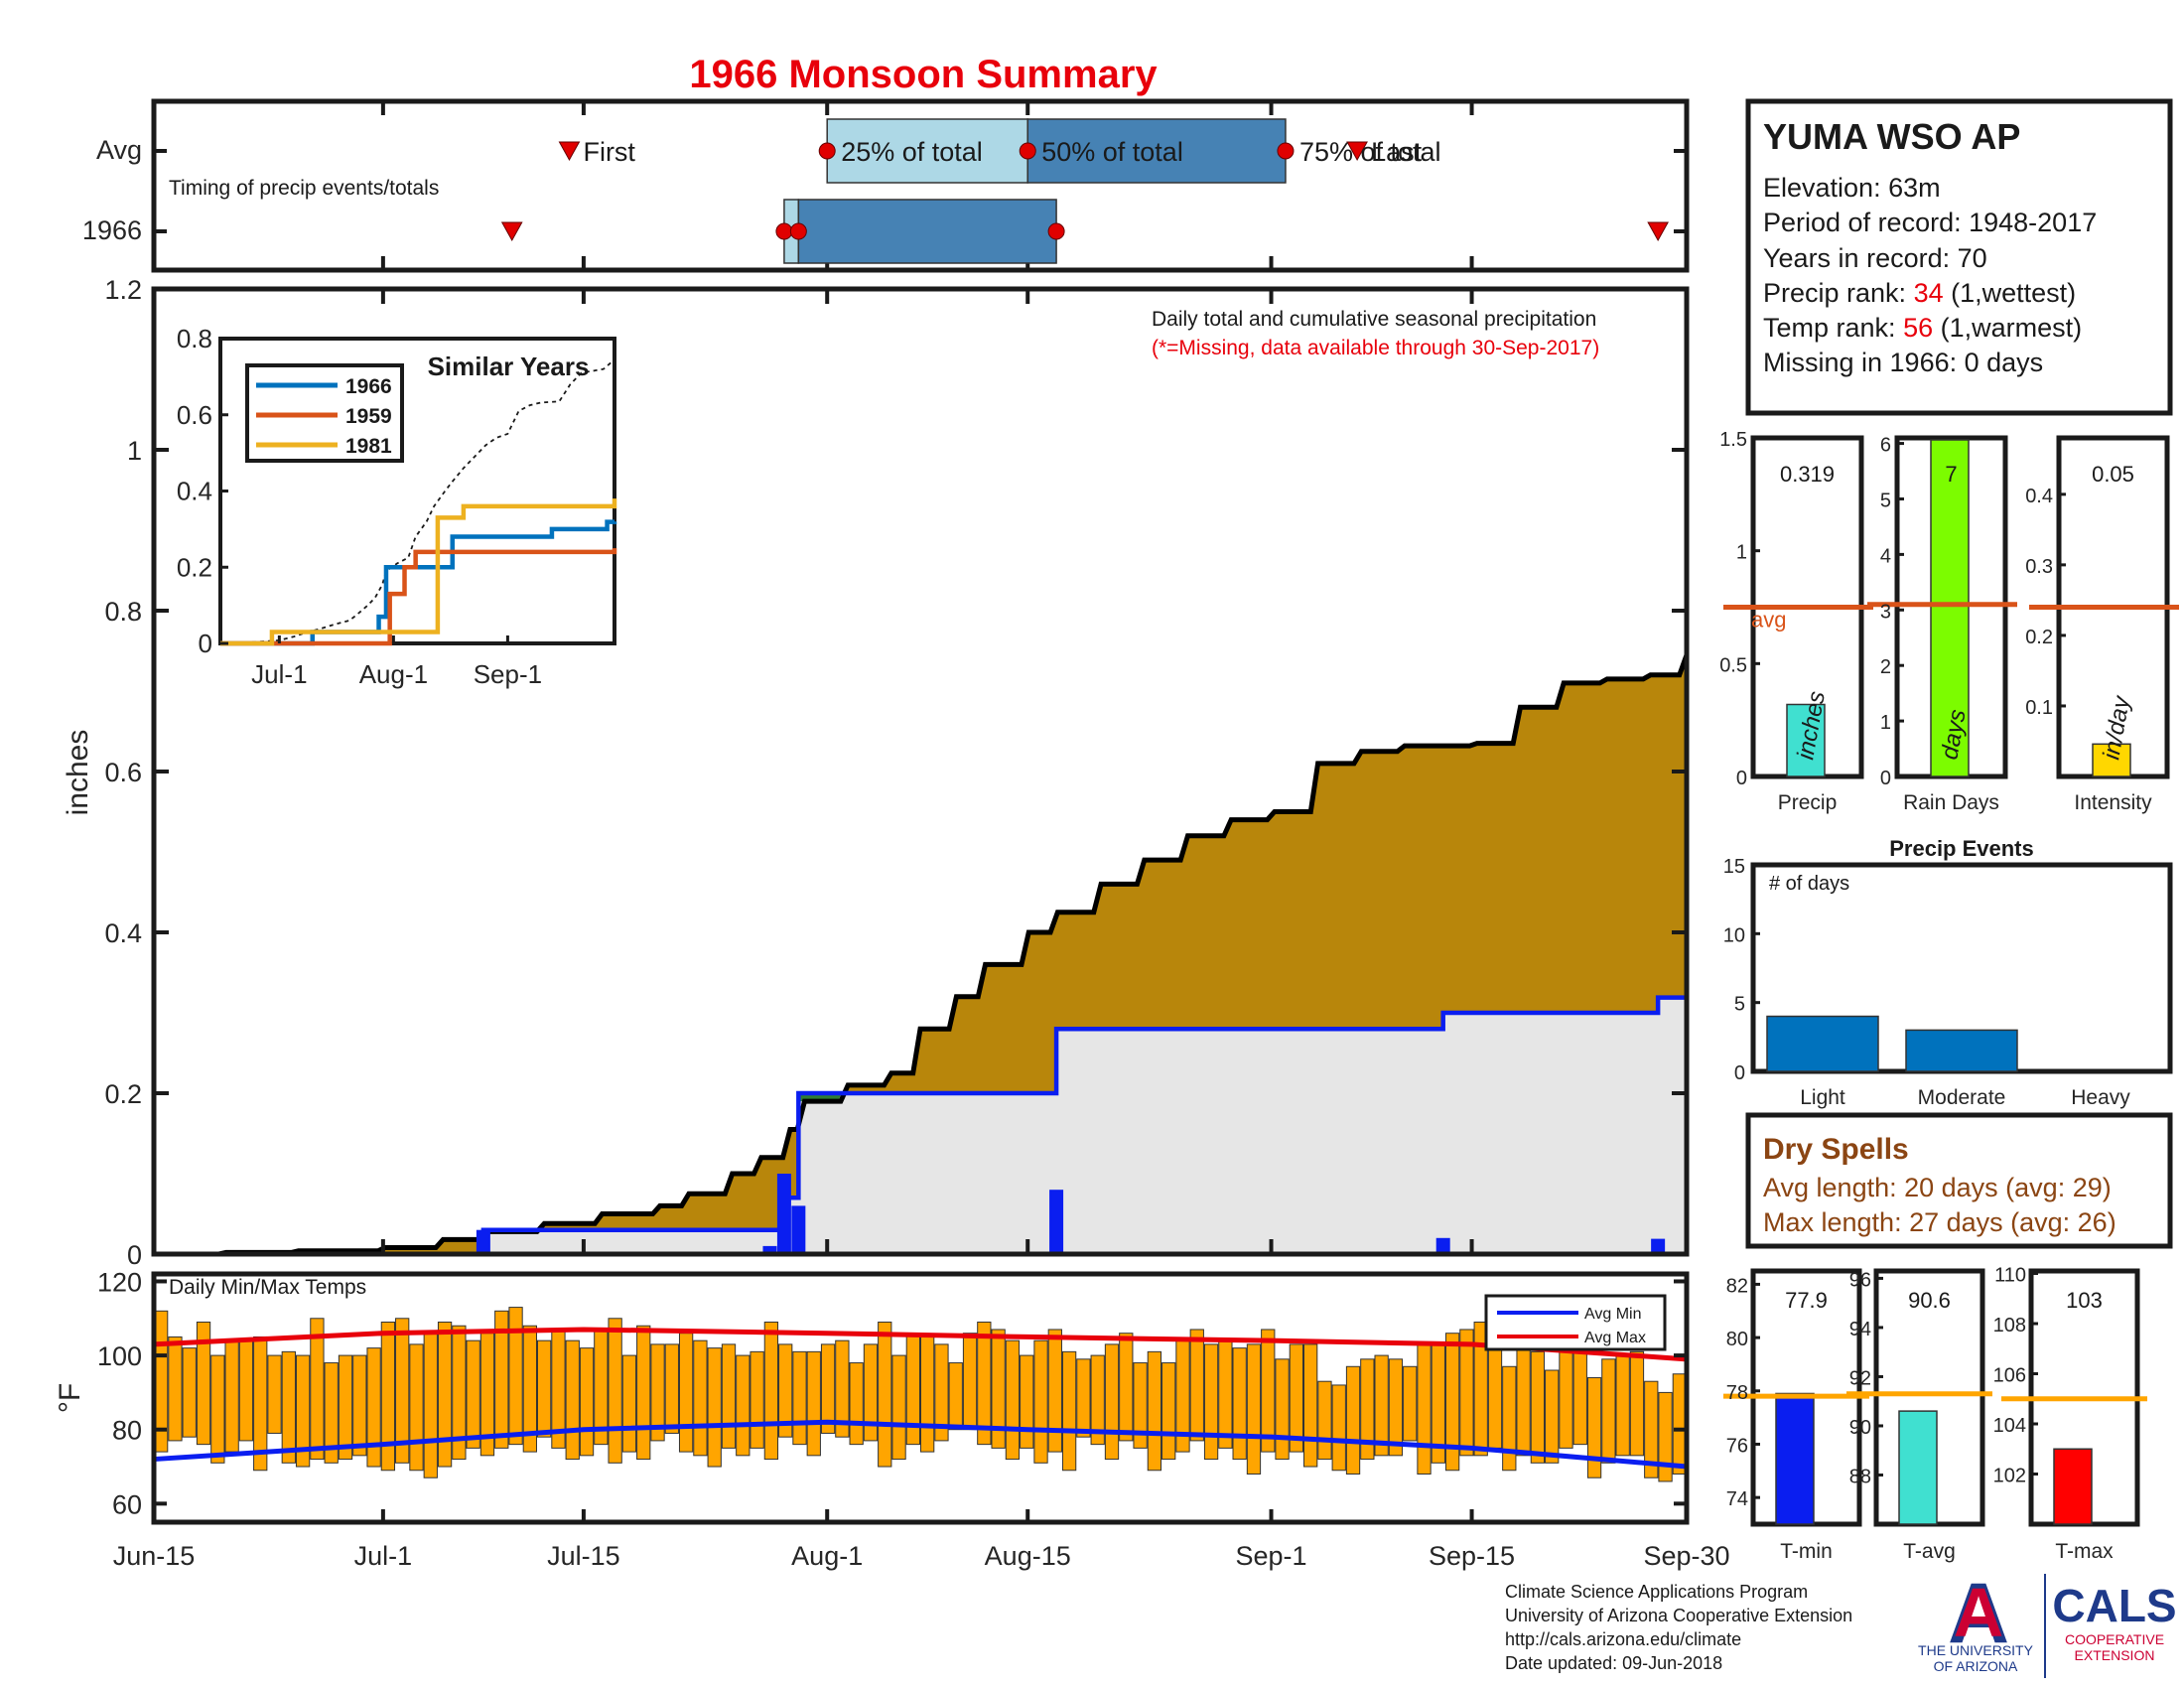 This screenshot has width=2184, height=1688. I want to click on inset-xtick-label: Aug-1, so click(393, 674).